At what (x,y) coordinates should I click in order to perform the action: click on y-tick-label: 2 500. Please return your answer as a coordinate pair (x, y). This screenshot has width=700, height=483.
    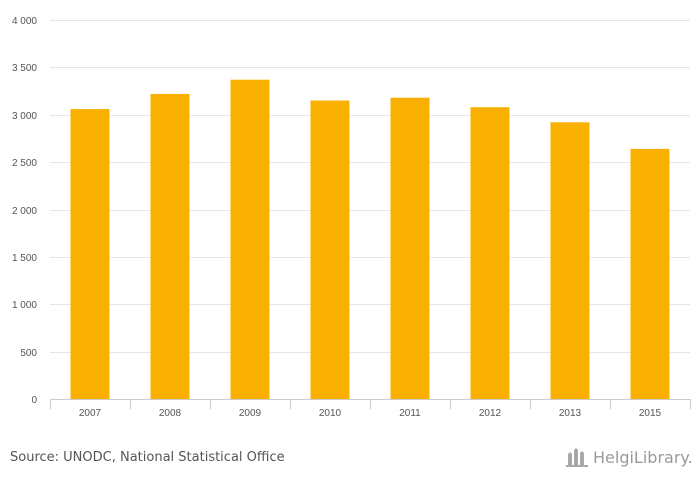
    Looking at the image, I should click on (24, 163).